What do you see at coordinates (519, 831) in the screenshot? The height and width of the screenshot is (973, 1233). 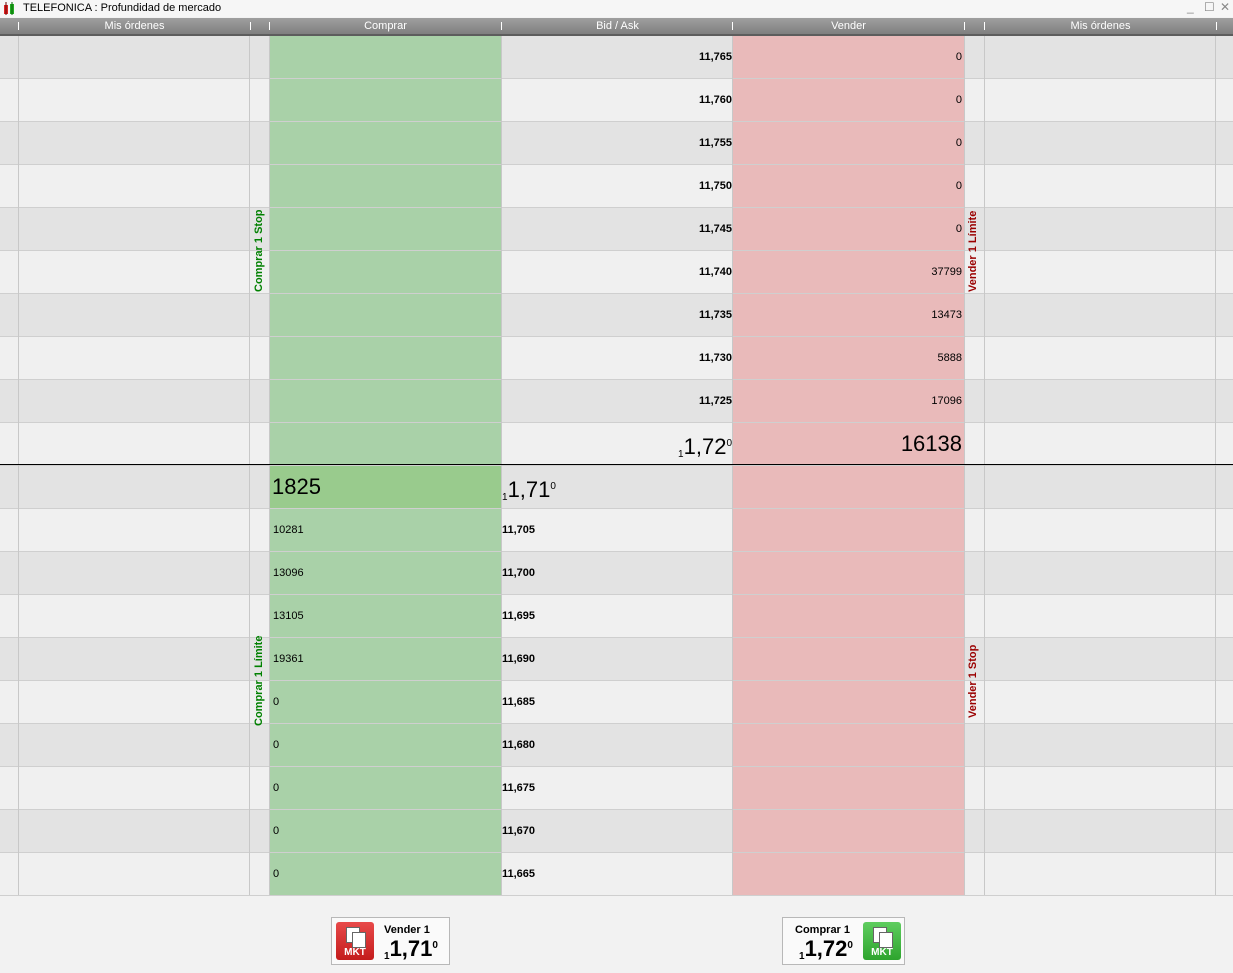 I see `bid-price: 11,670` at bounding box center [519, 831].